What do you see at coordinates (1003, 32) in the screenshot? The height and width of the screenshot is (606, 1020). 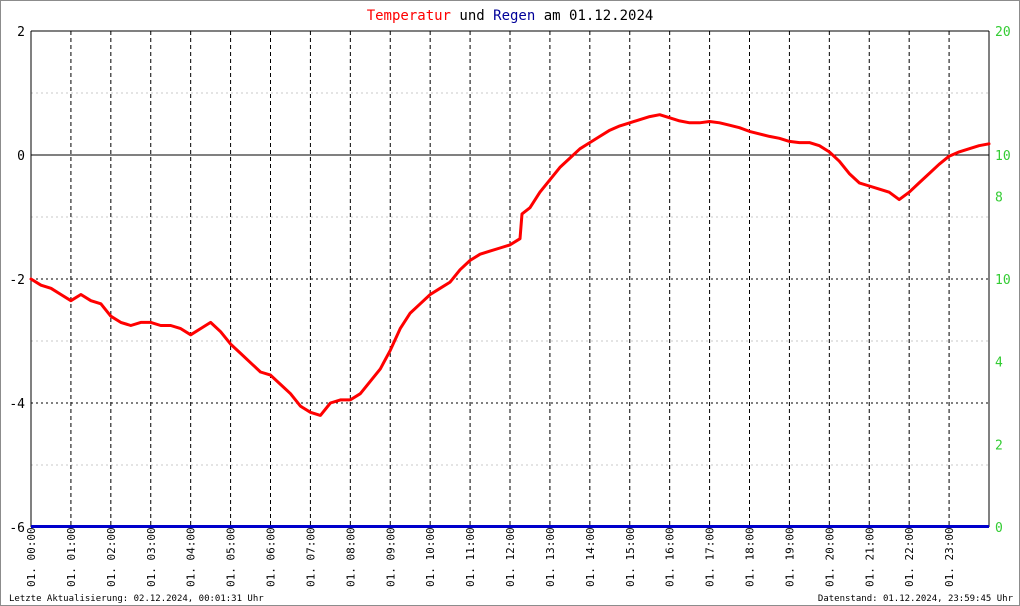 I see `y-right-tick-label: 20` at bounding box center [1003, 32].